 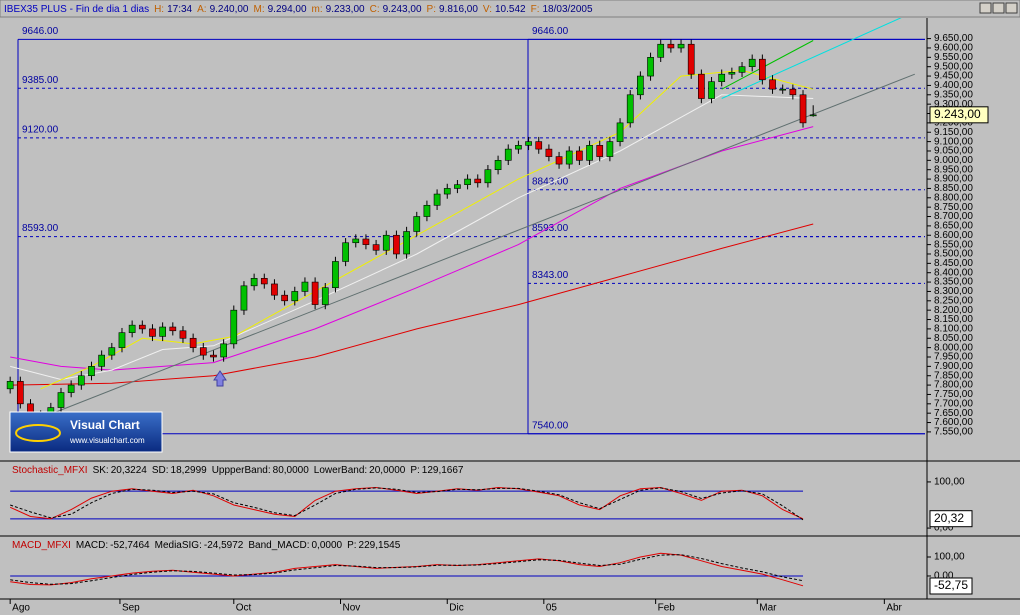 What do you see at coordinates (38, 433) in the screenshot?
I see `logo-swoosh` at bounding box center [38, 433].